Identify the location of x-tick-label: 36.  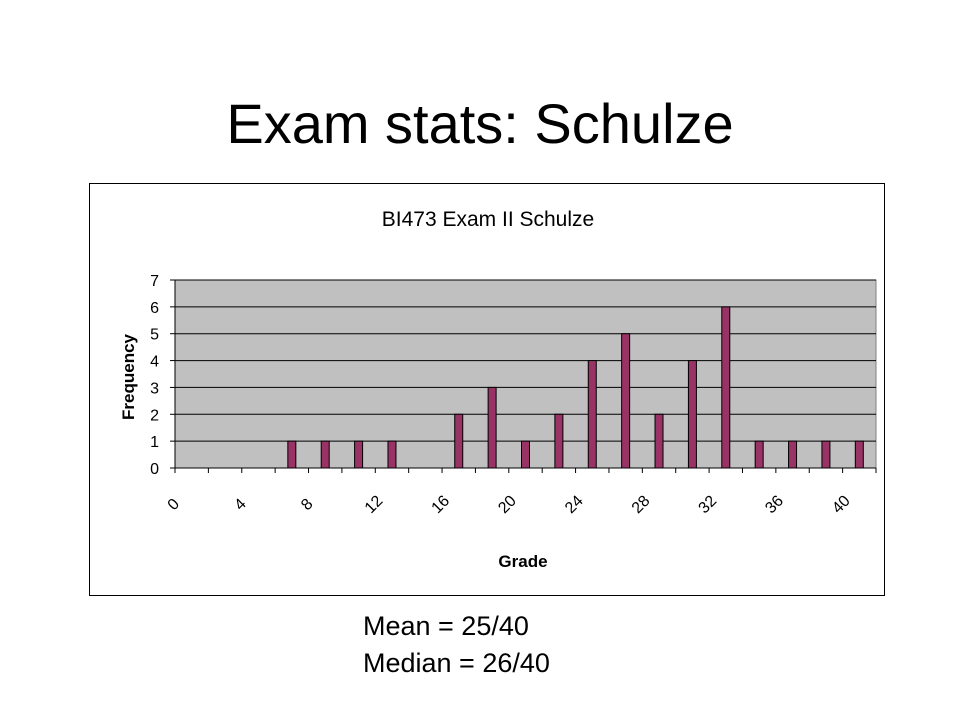
(774, 504).